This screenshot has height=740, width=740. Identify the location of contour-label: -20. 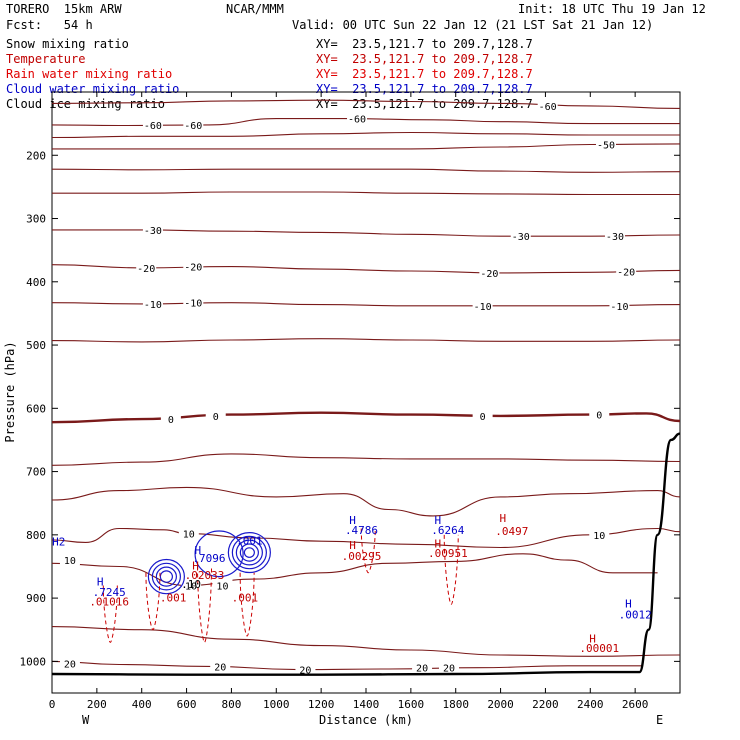
(626, 273).